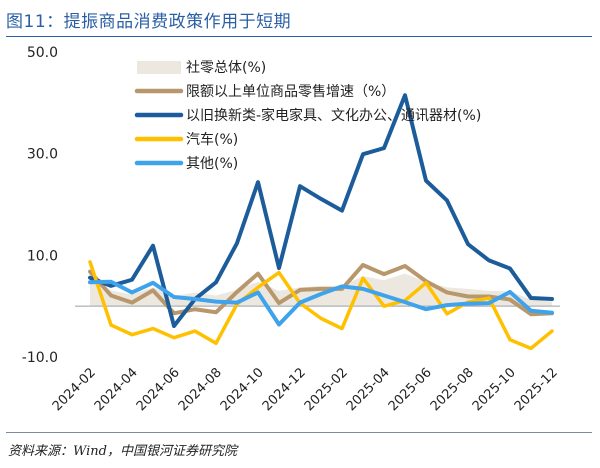  What do you see at coordinates (536, 389) in the screenshot?
I see `x-tick-label: 2025-12` at bounding box center [536, 389].